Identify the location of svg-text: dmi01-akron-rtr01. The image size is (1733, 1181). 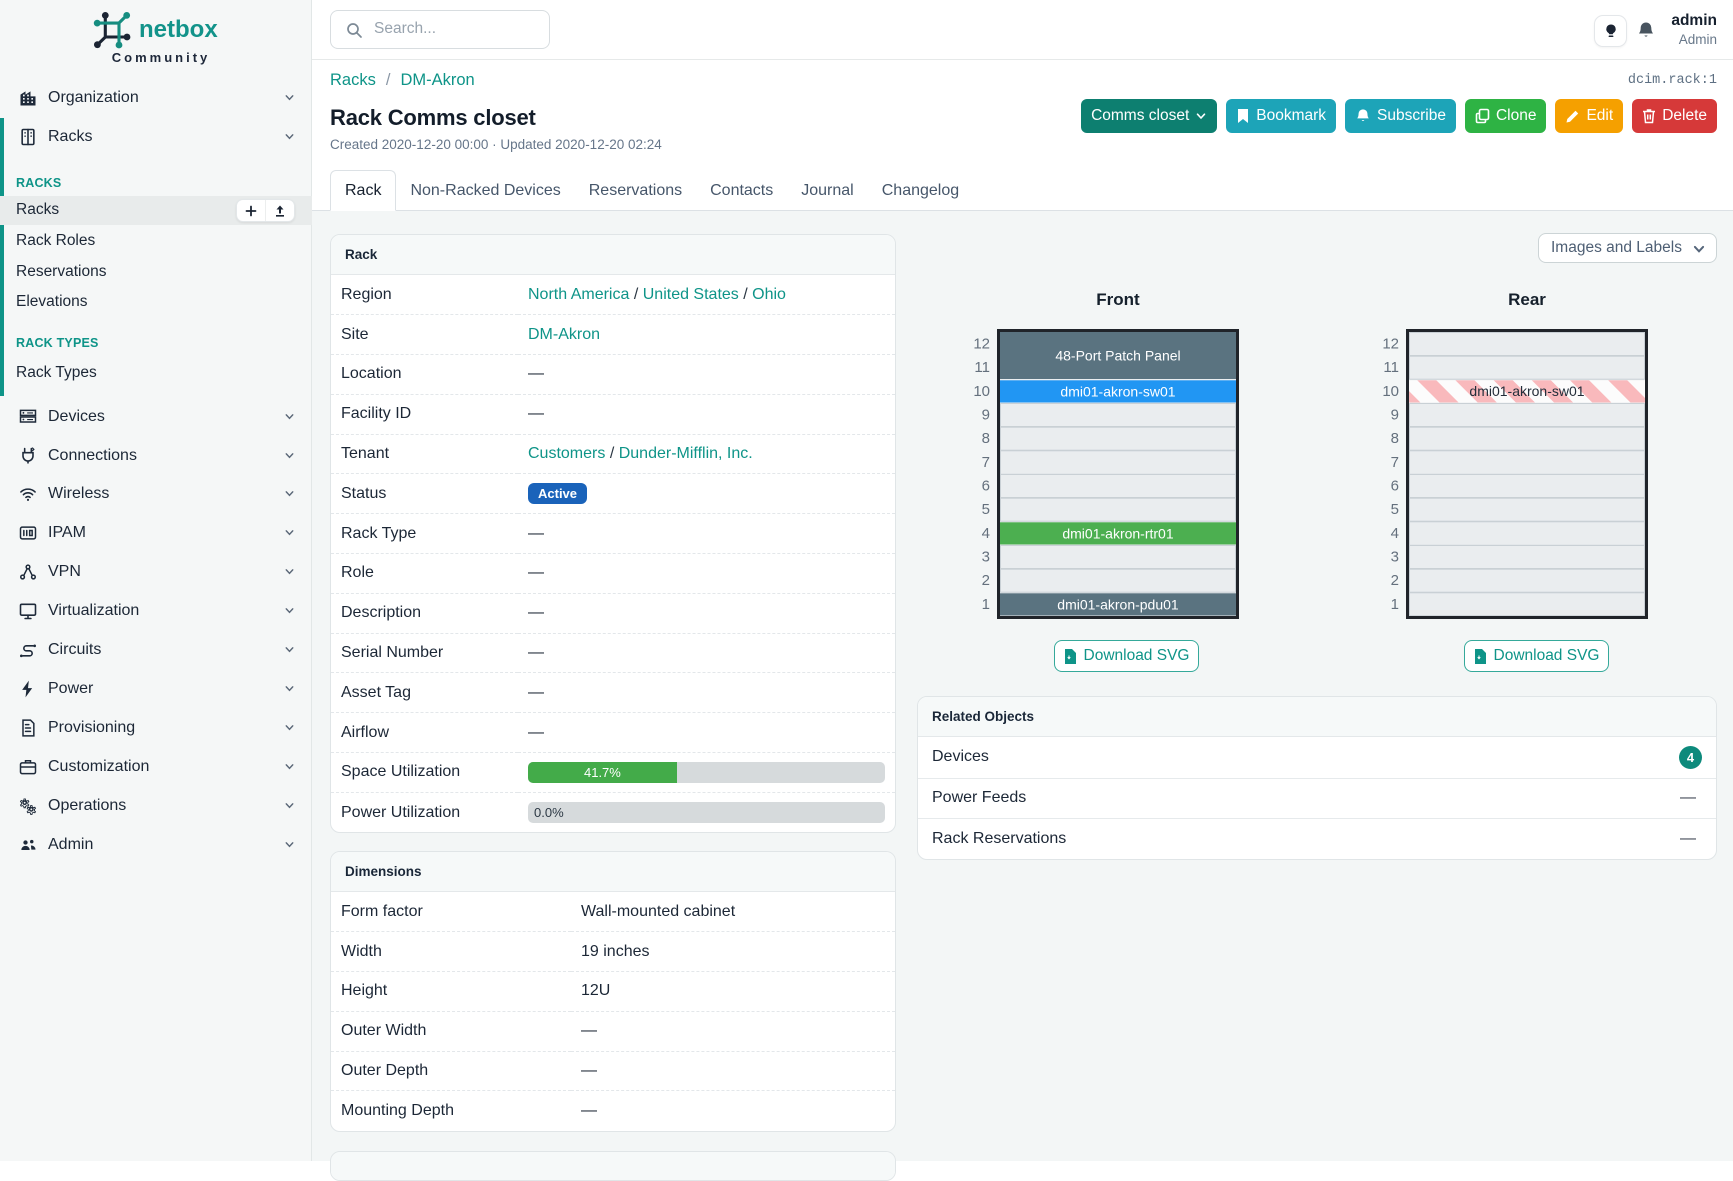
(1117, 534).